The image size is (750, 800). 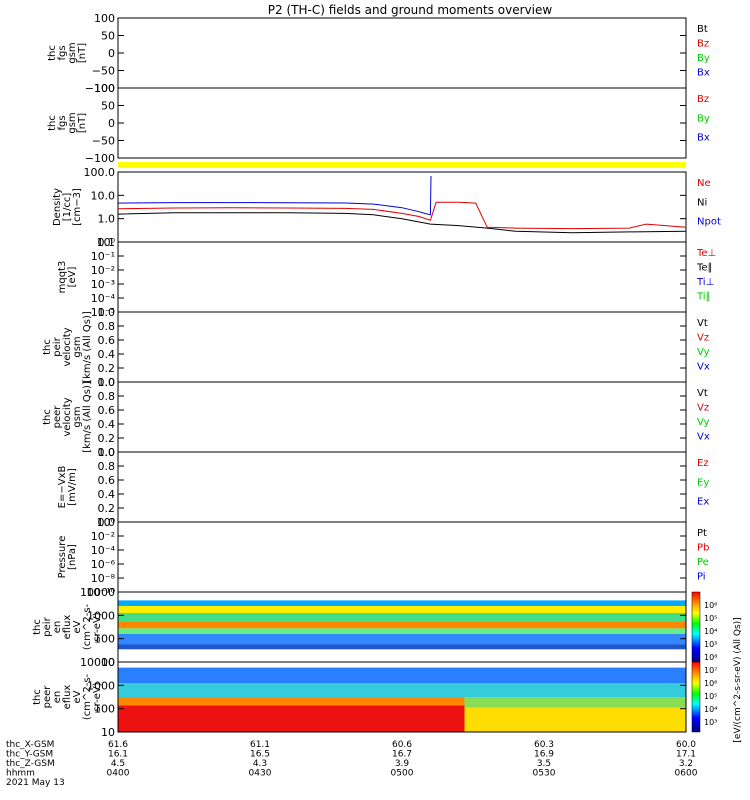 I want to click on y-tick-label: 0.4, so click(x=107, y=494).